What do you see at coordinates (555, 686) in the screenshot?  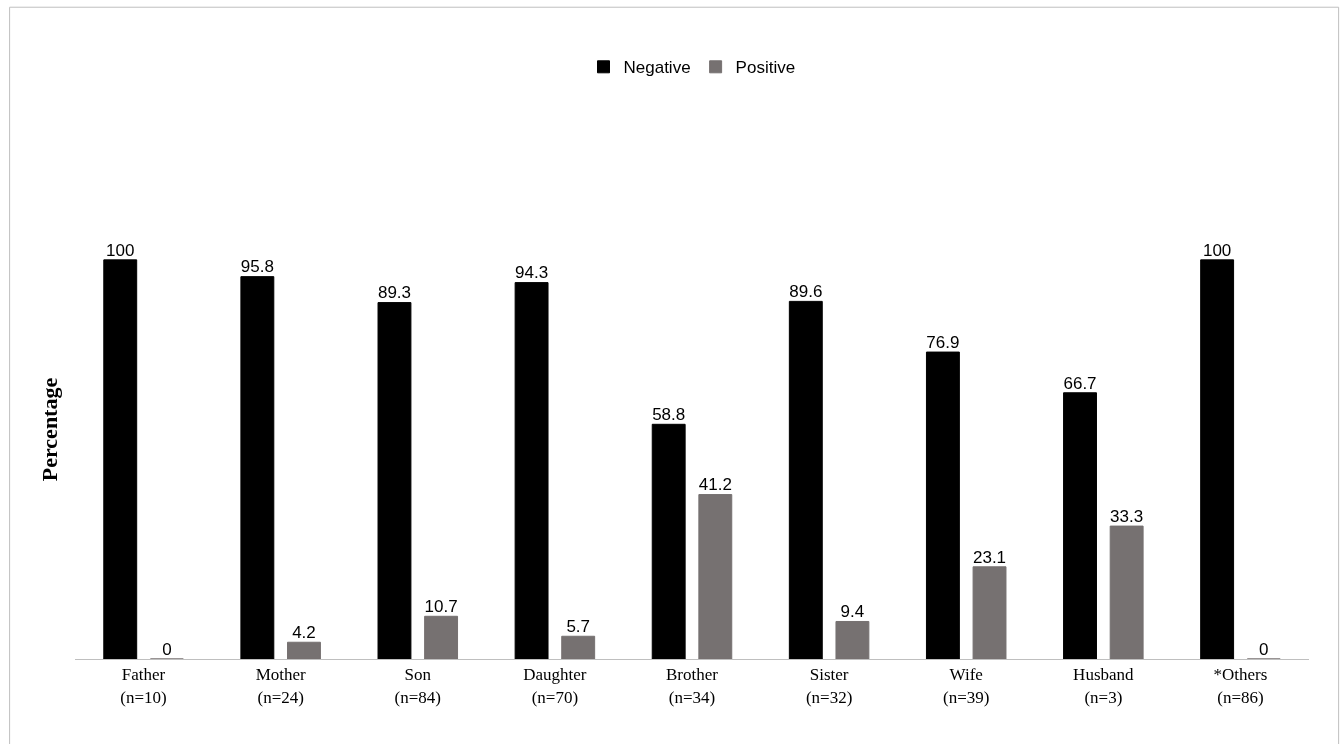 I see `x-tick-label: Daughter (n=70)` at bounding box center [555, 686].